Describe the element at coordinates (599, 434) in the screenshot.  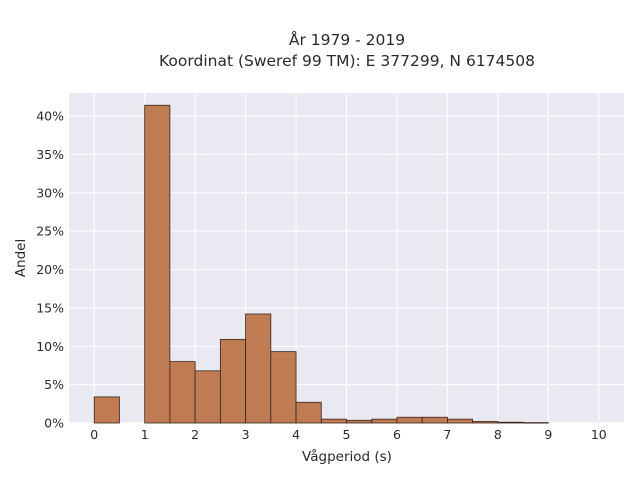
I see `x-tick-label: 10` at that location.